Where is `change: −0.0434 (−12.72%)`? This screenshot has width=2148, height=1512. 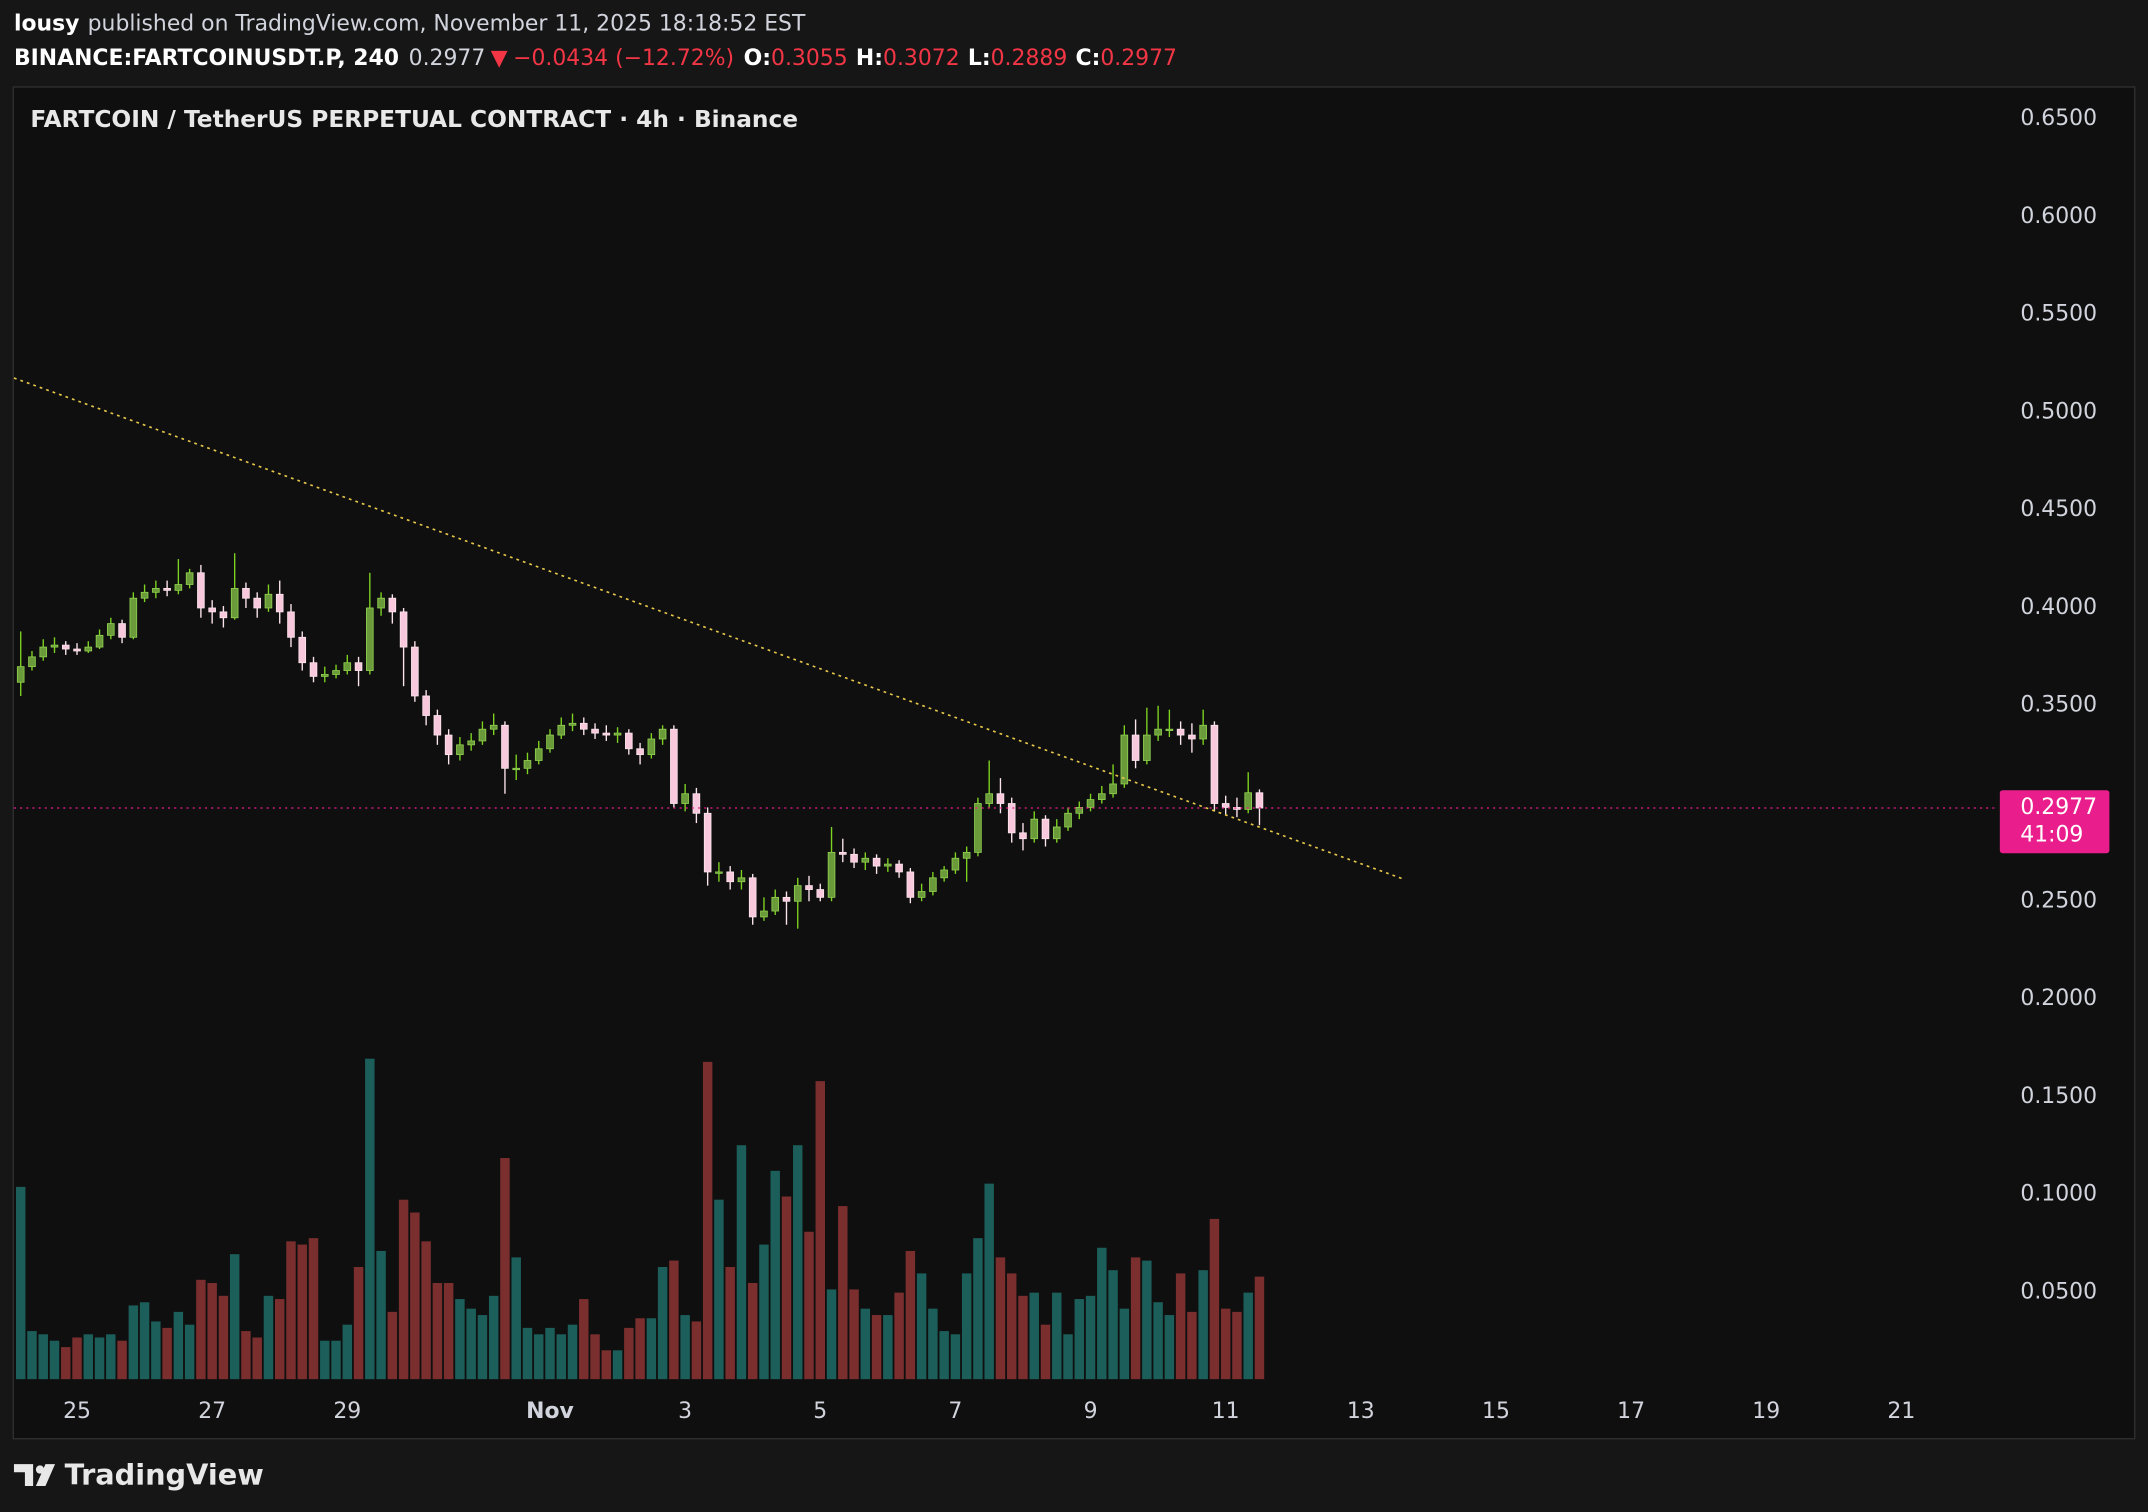
change: −0.0434 (−12.72%) is located at coordinates (623, 58).